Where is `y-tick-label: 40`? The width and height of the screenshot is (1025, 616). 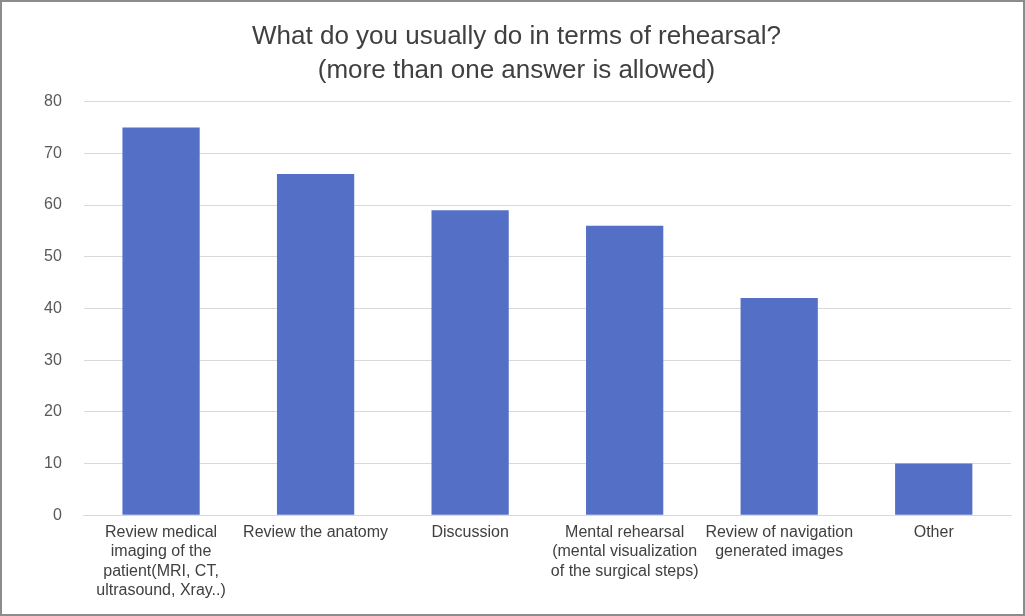 y-tick-label: 40 is located at coordinates (53, 307).